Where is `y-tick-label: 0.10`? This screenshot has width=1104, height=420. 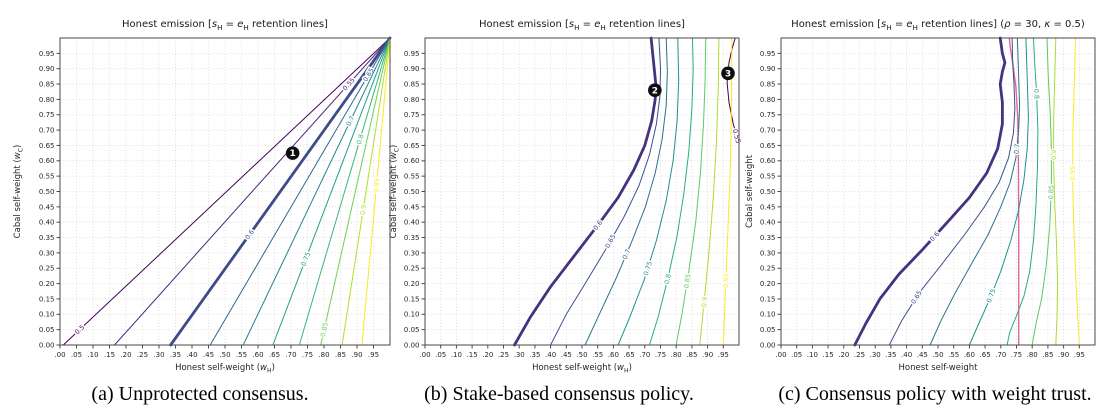 y-tick-label: 0.10 is located at coordinates (768, 315).